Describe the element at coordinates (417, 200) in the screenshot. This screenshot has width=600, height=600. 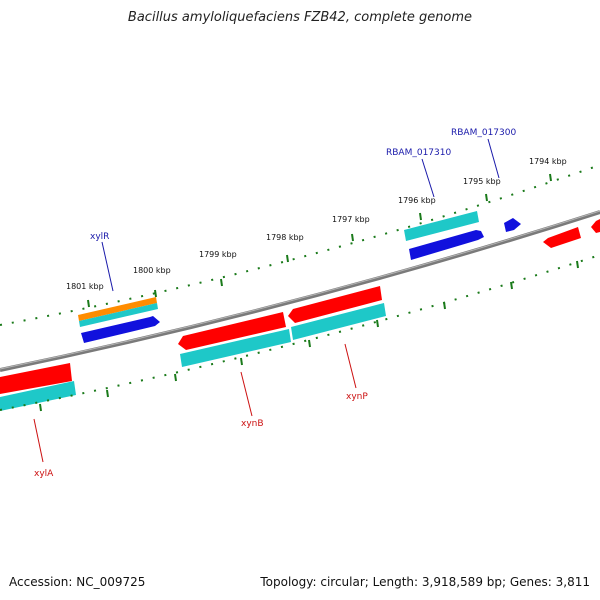
I see `tick-label: 1796 kbp` at that location.